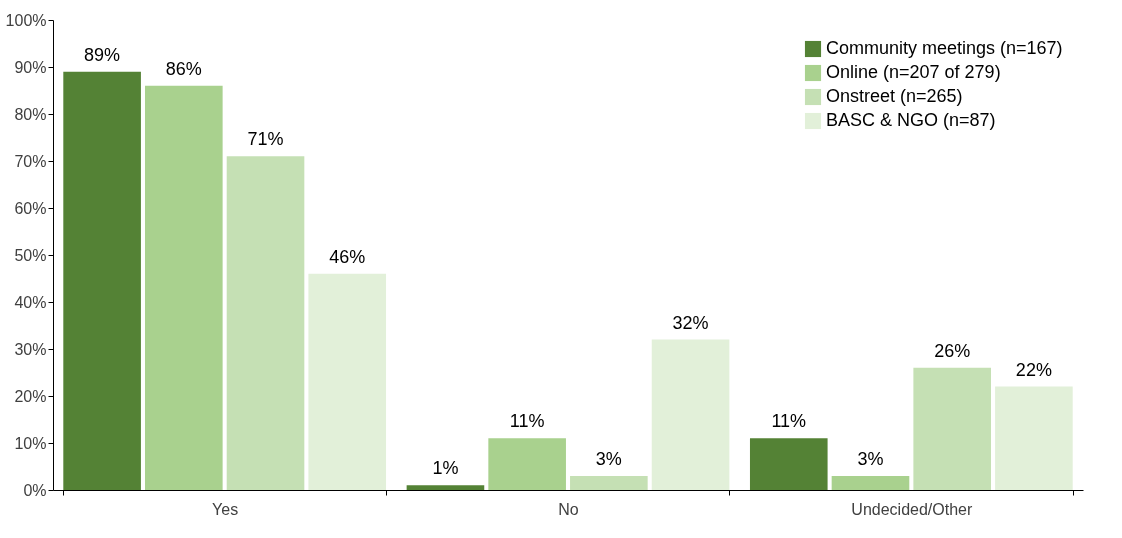  What do you see at coordinates (30, 161) in the screenshot?
I see `y-tick-label: 70%` at bounding box center [30, 161].